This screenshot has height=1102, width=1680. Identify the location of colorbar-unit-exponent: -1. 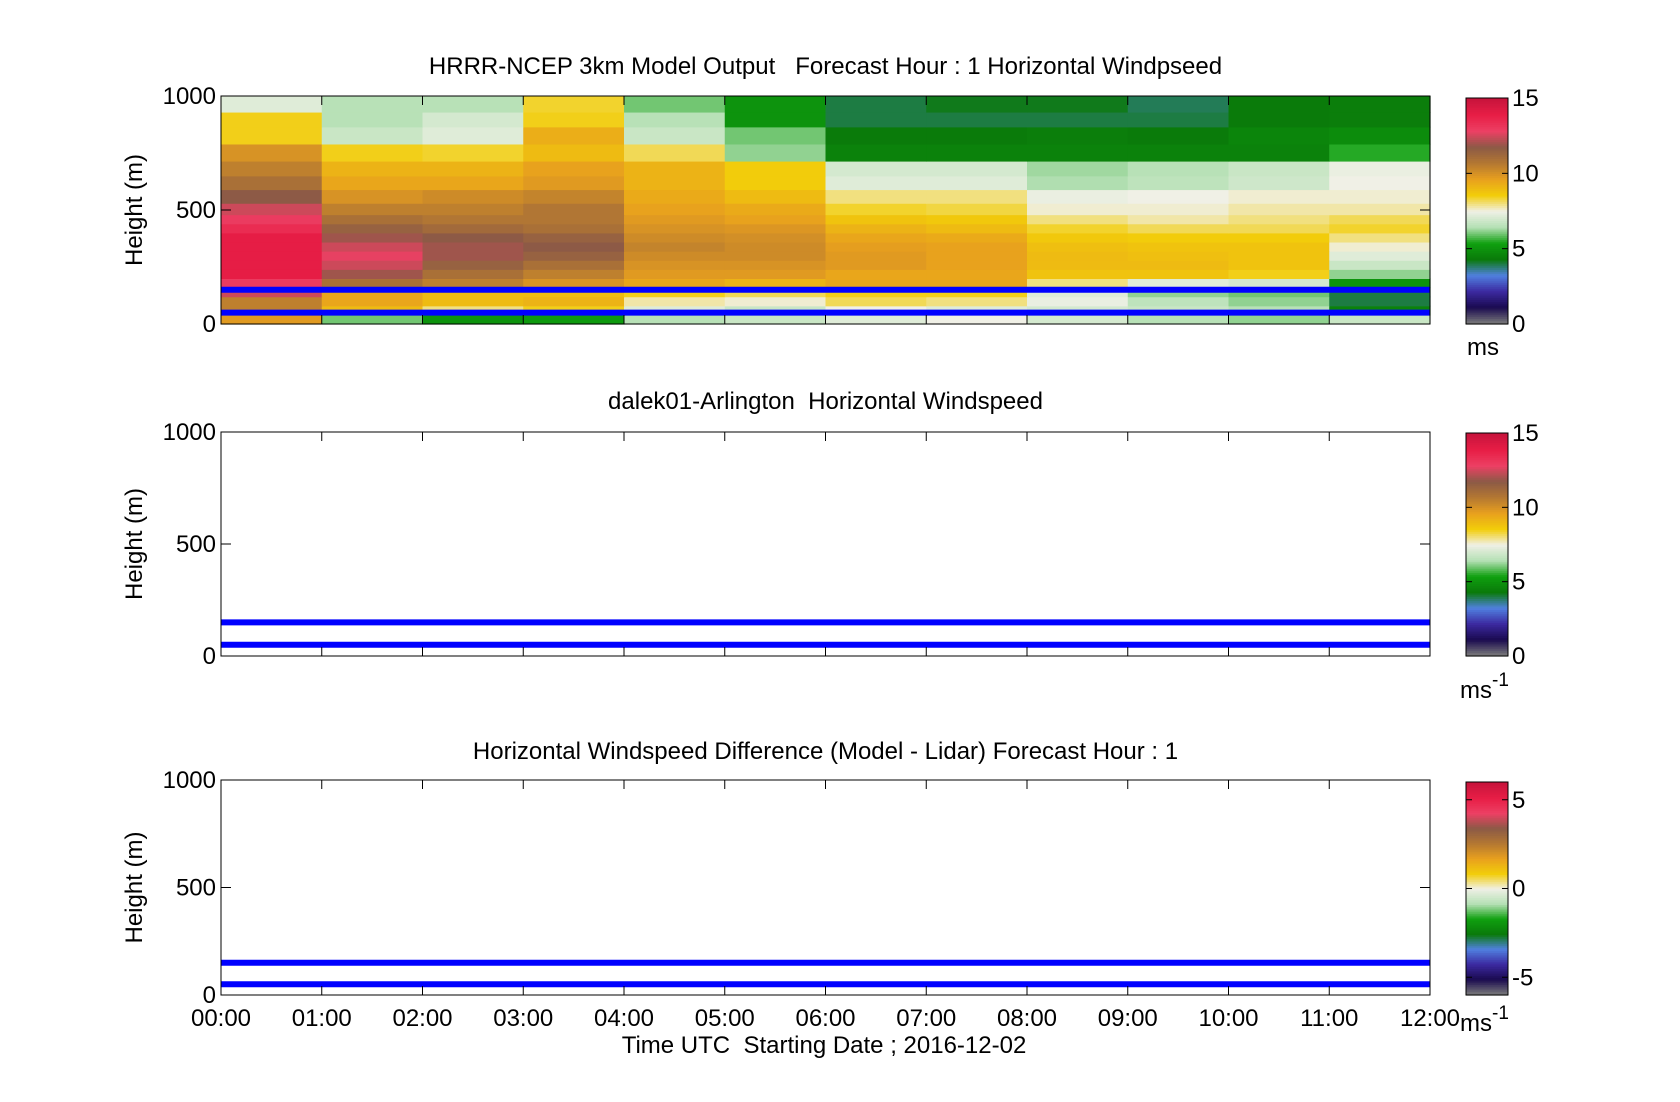
(1500, 1013).